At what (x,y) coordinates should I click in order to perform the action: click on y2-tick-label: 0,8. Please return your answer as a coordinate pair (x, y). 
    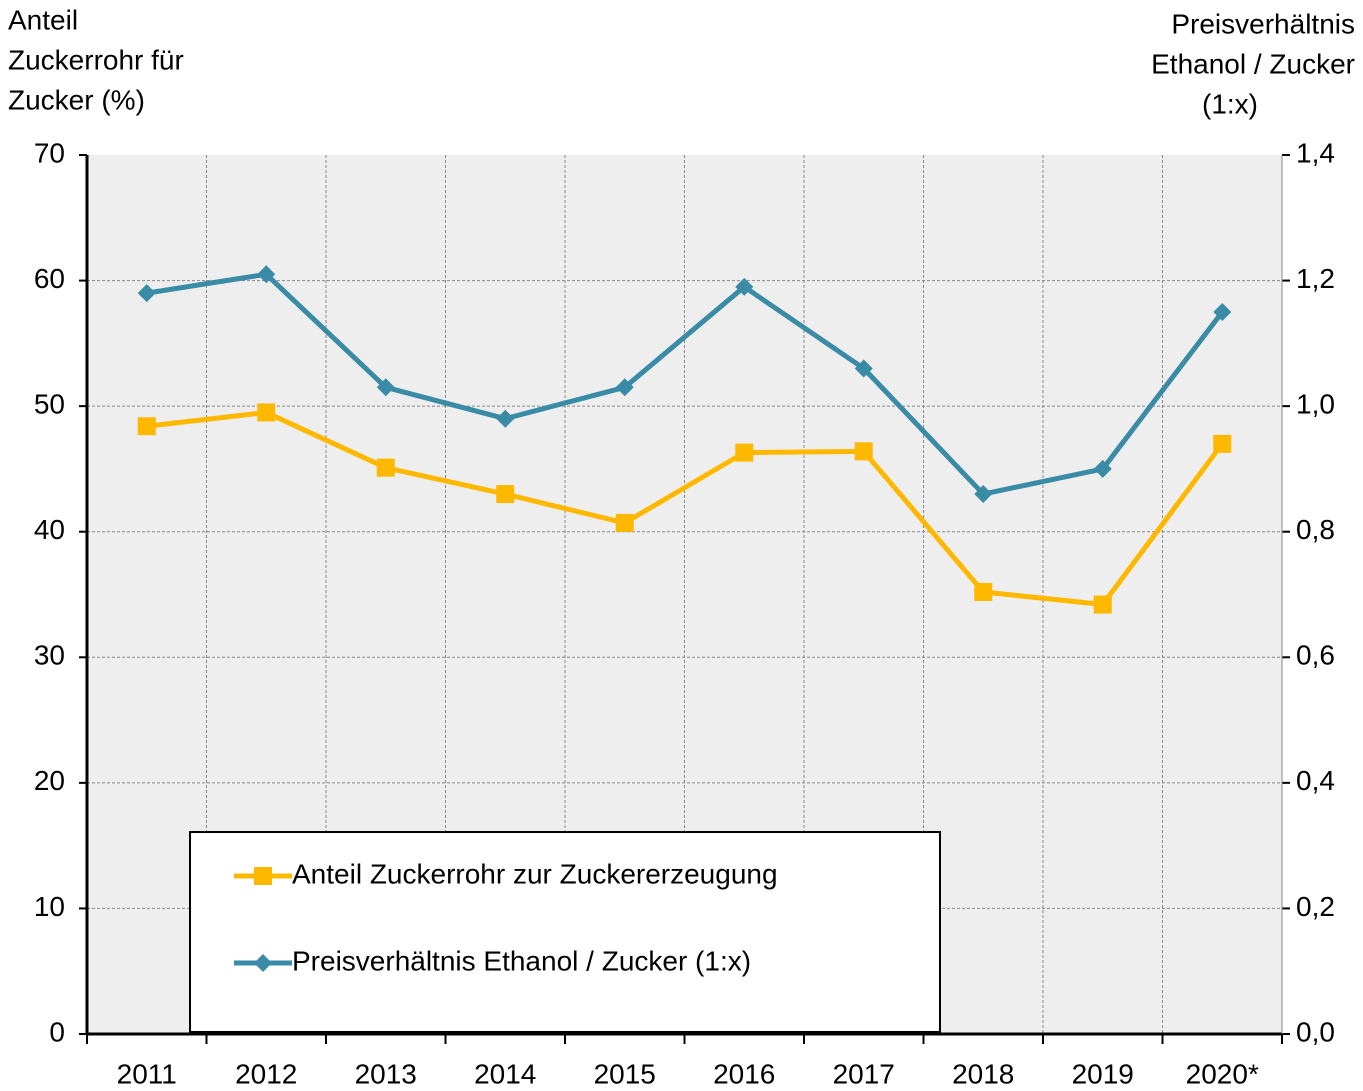
    Looking at the image, I should click on (1315, 529).